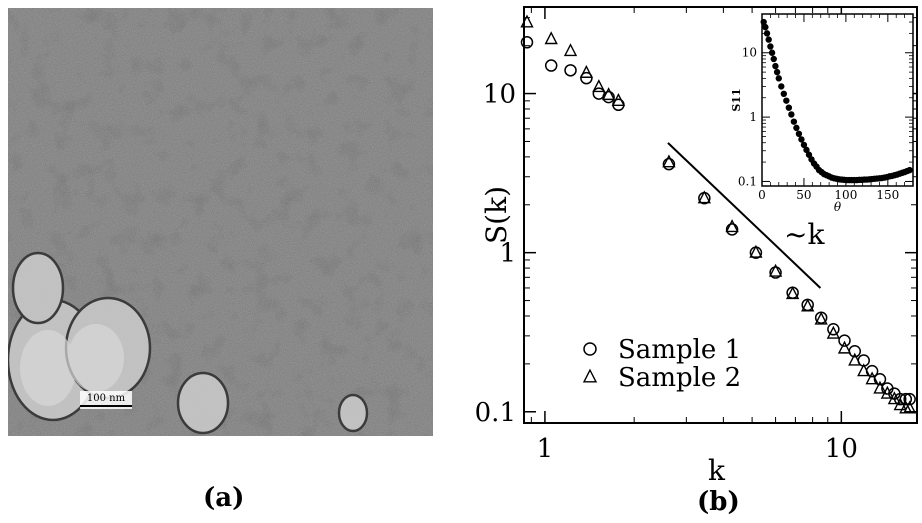 This screenshot has height=523, width=922. What do you see at coordinates (496, 215) in the screenshot?
I see `y-axis-label: S(k)` at bounding box center [496, 215].